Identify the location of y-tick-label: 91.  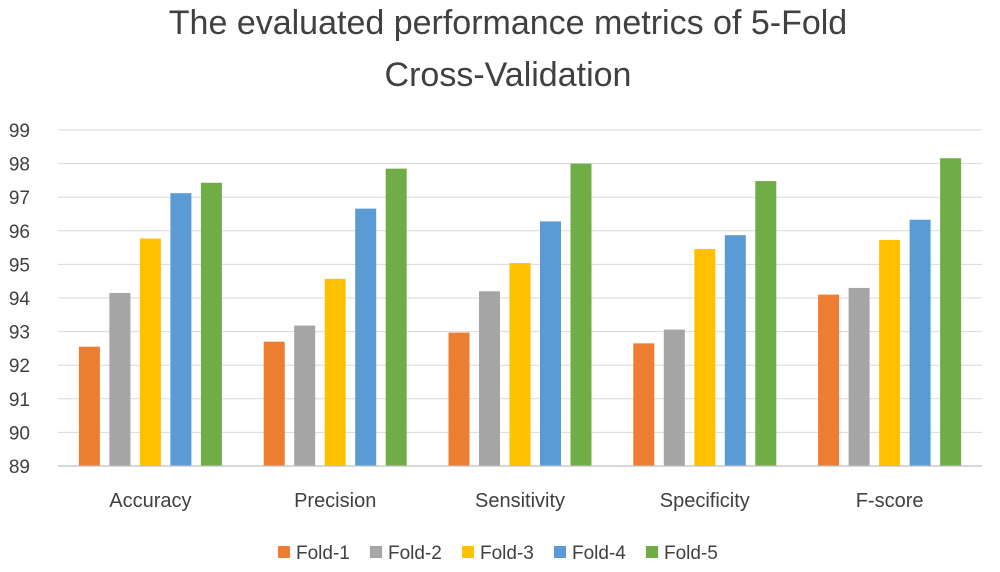
(19, 400).